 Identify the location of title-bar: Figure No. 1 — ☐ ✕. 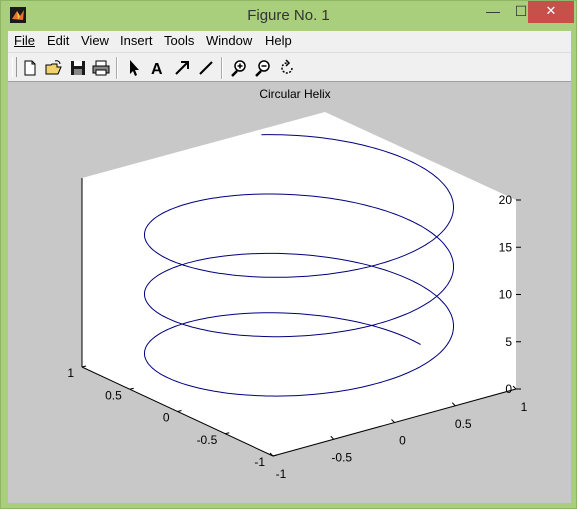
(288, 16).